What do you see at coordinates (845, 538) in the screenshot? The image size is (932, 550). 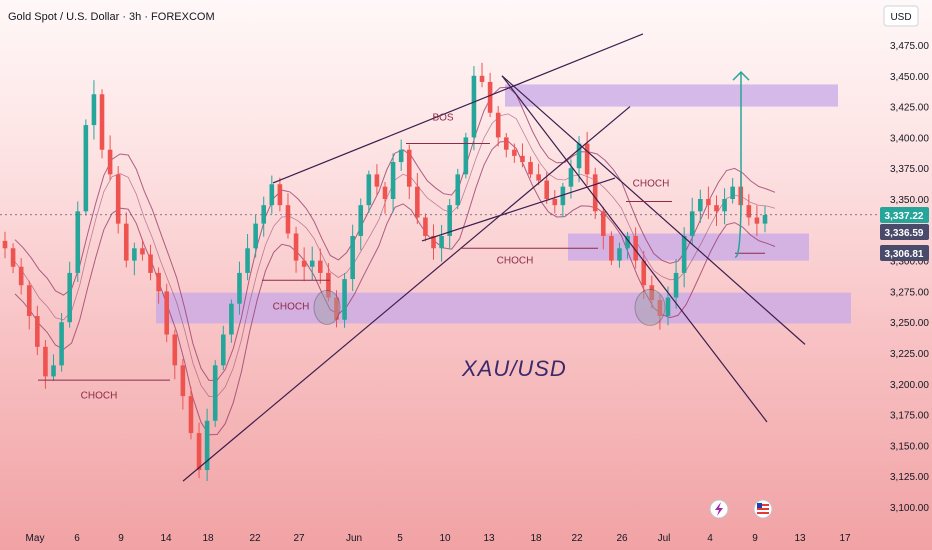 I see `x-tick-label: 17` at bounding box center [845, 538].